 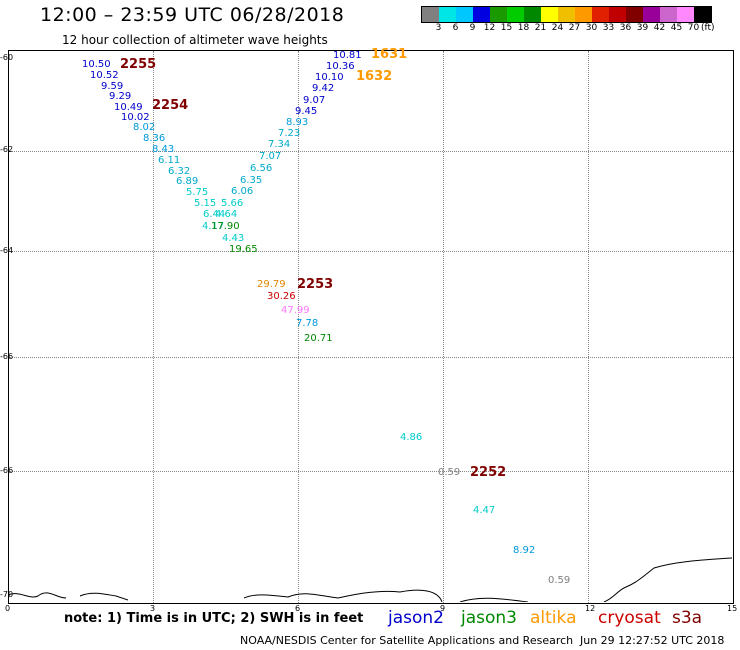 I want to click on wave-height-value: 4.47, so click(x=484, y=510).